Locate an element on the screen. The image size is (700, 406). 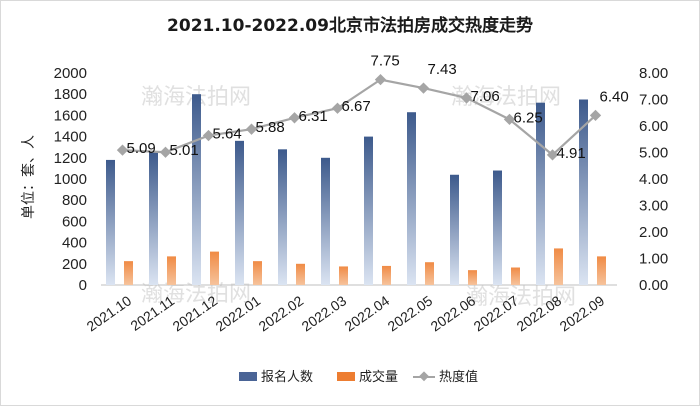
y2-tick-label: 8.00 is located at coordinates (653, 73).